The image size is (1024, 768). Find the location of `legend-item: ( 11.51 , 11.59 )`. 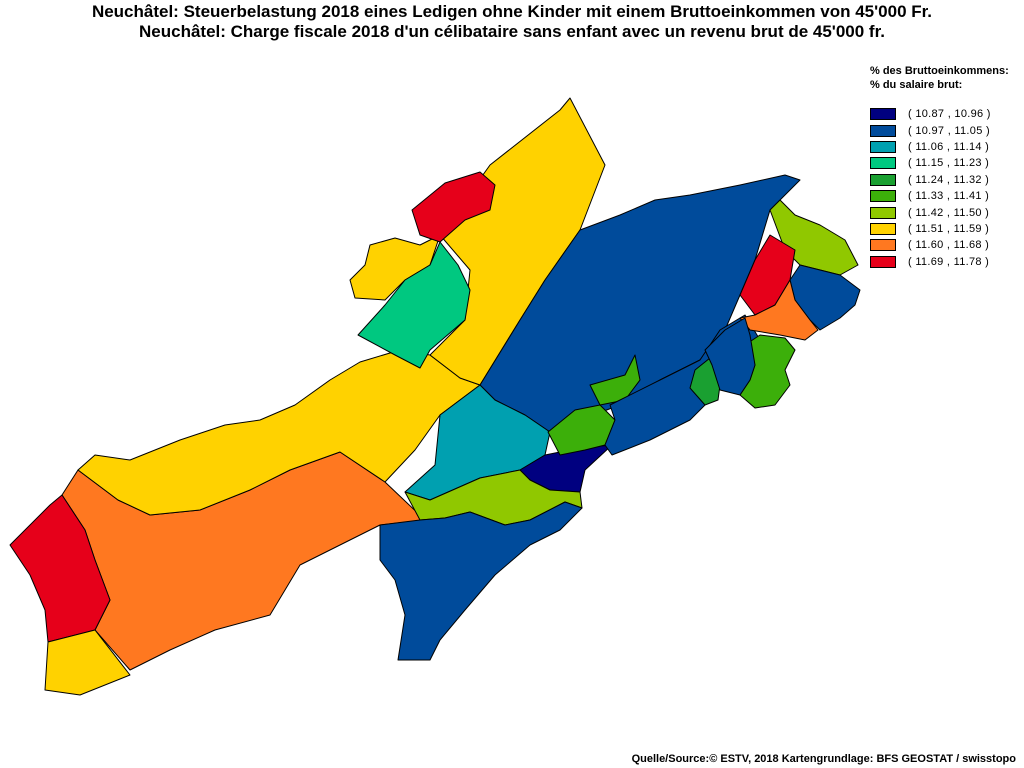

legend-item: ( 11.51 , 11.59 ) is located at coordinates (939, 229).